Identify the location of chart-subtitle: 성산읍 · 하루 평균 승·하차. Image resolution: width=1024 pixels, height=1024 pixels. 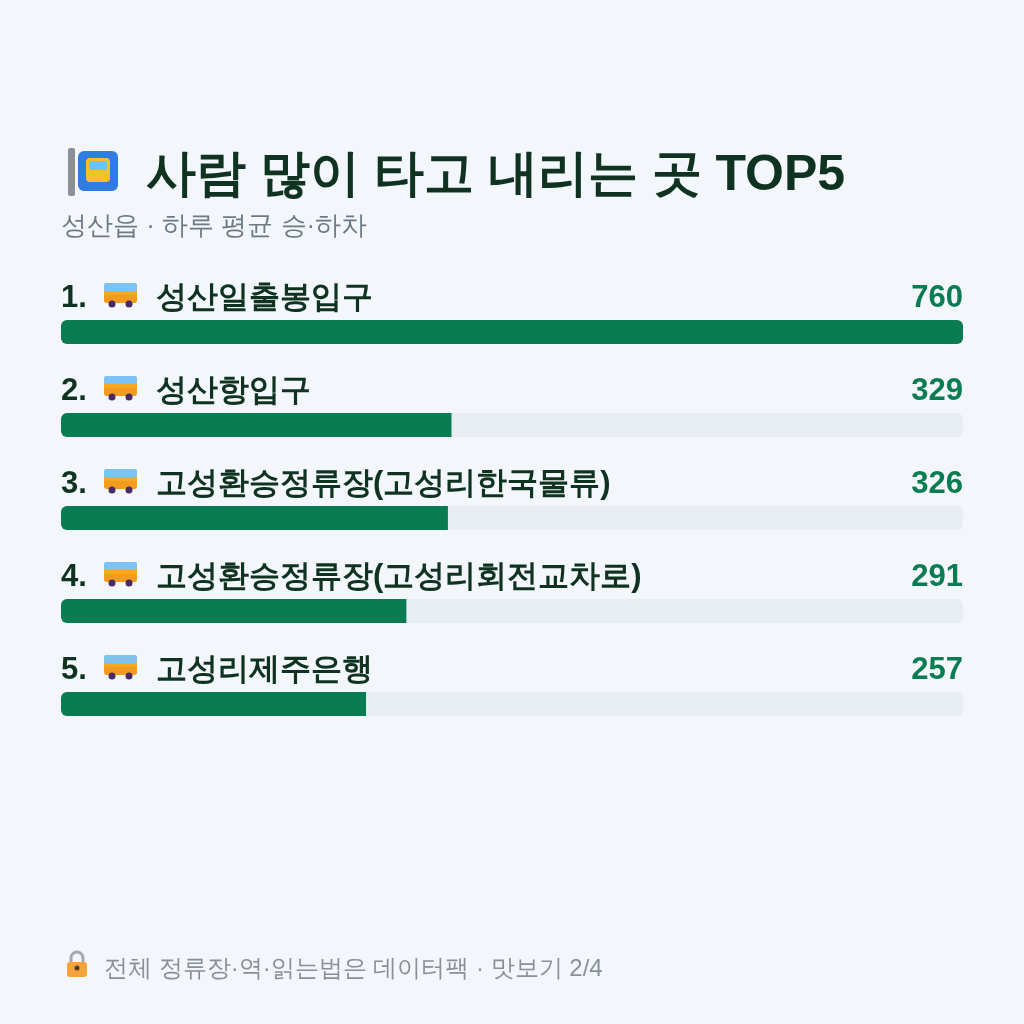
(214, 225).